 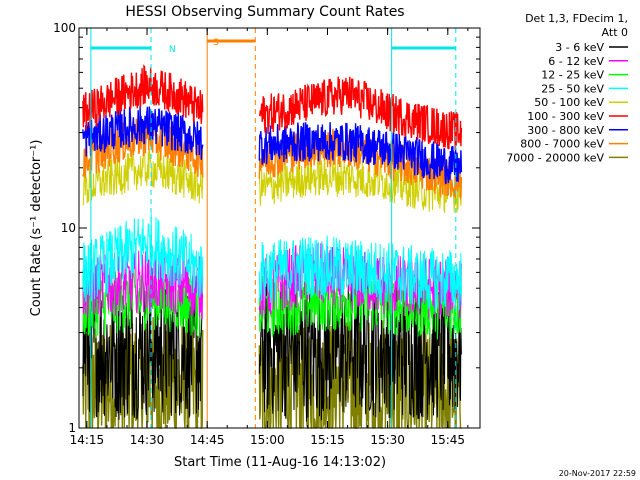 What do you see at coordinates (576, 61) in the screenshot?
I see `legend-entry-label: 6 - 12 keV` at bounding box center [576, 61].